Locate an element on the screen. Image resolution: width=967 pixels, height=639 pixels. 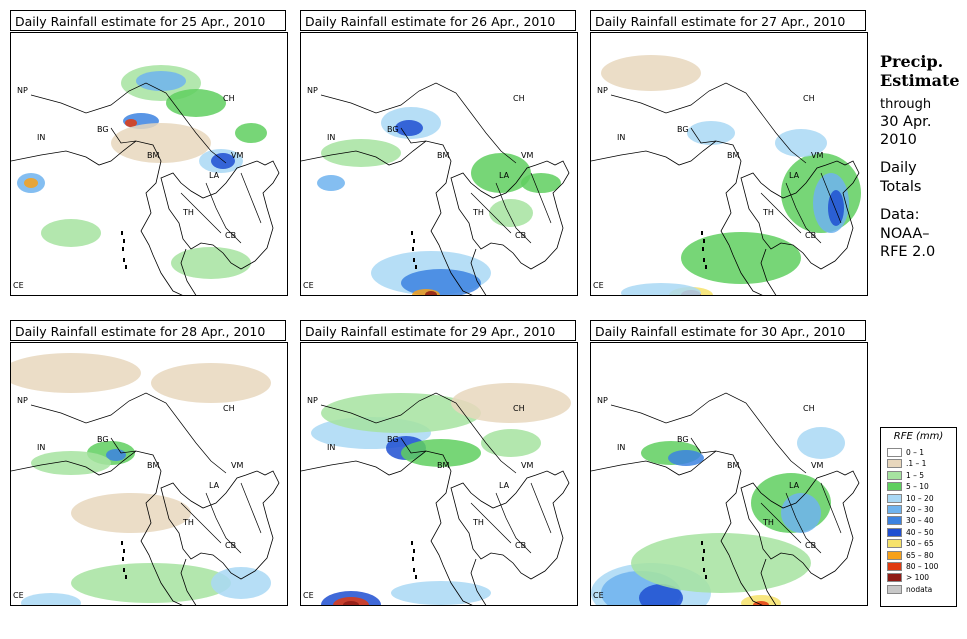
legend-item: 10 – 20 is located at coordinates (918, 498).